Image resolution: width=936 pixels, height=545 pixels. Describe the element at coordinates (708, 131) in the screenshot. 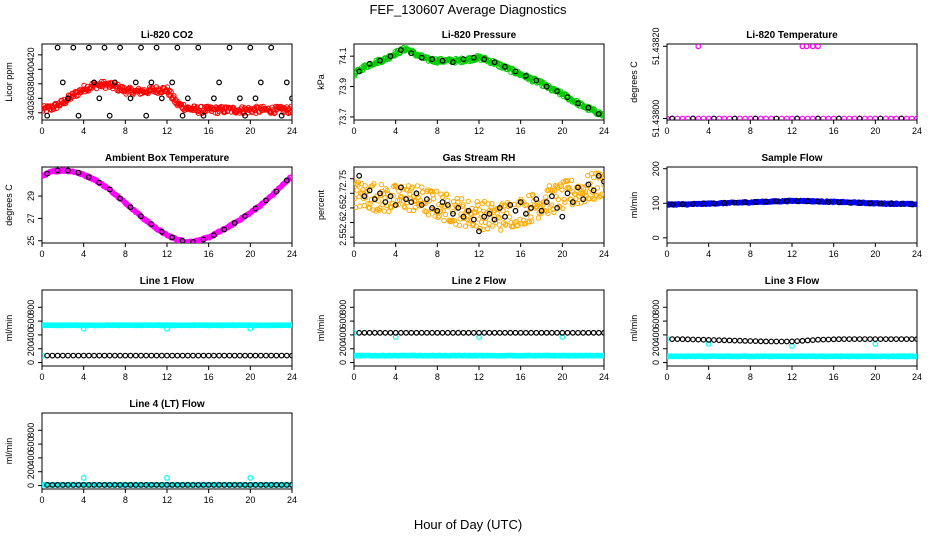

I see `x-tick-label: 4` at that location.